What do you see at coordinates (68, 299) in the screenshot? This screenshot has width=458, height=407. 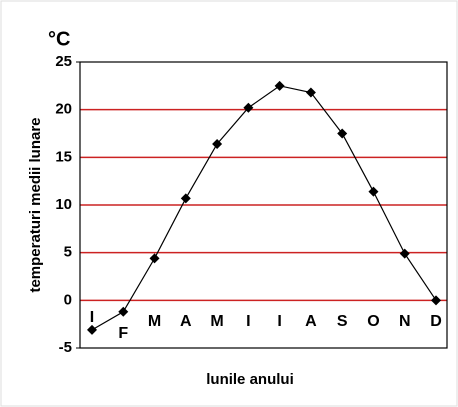 I see `y-tick-label: 0` at bounding box center [68, 299].